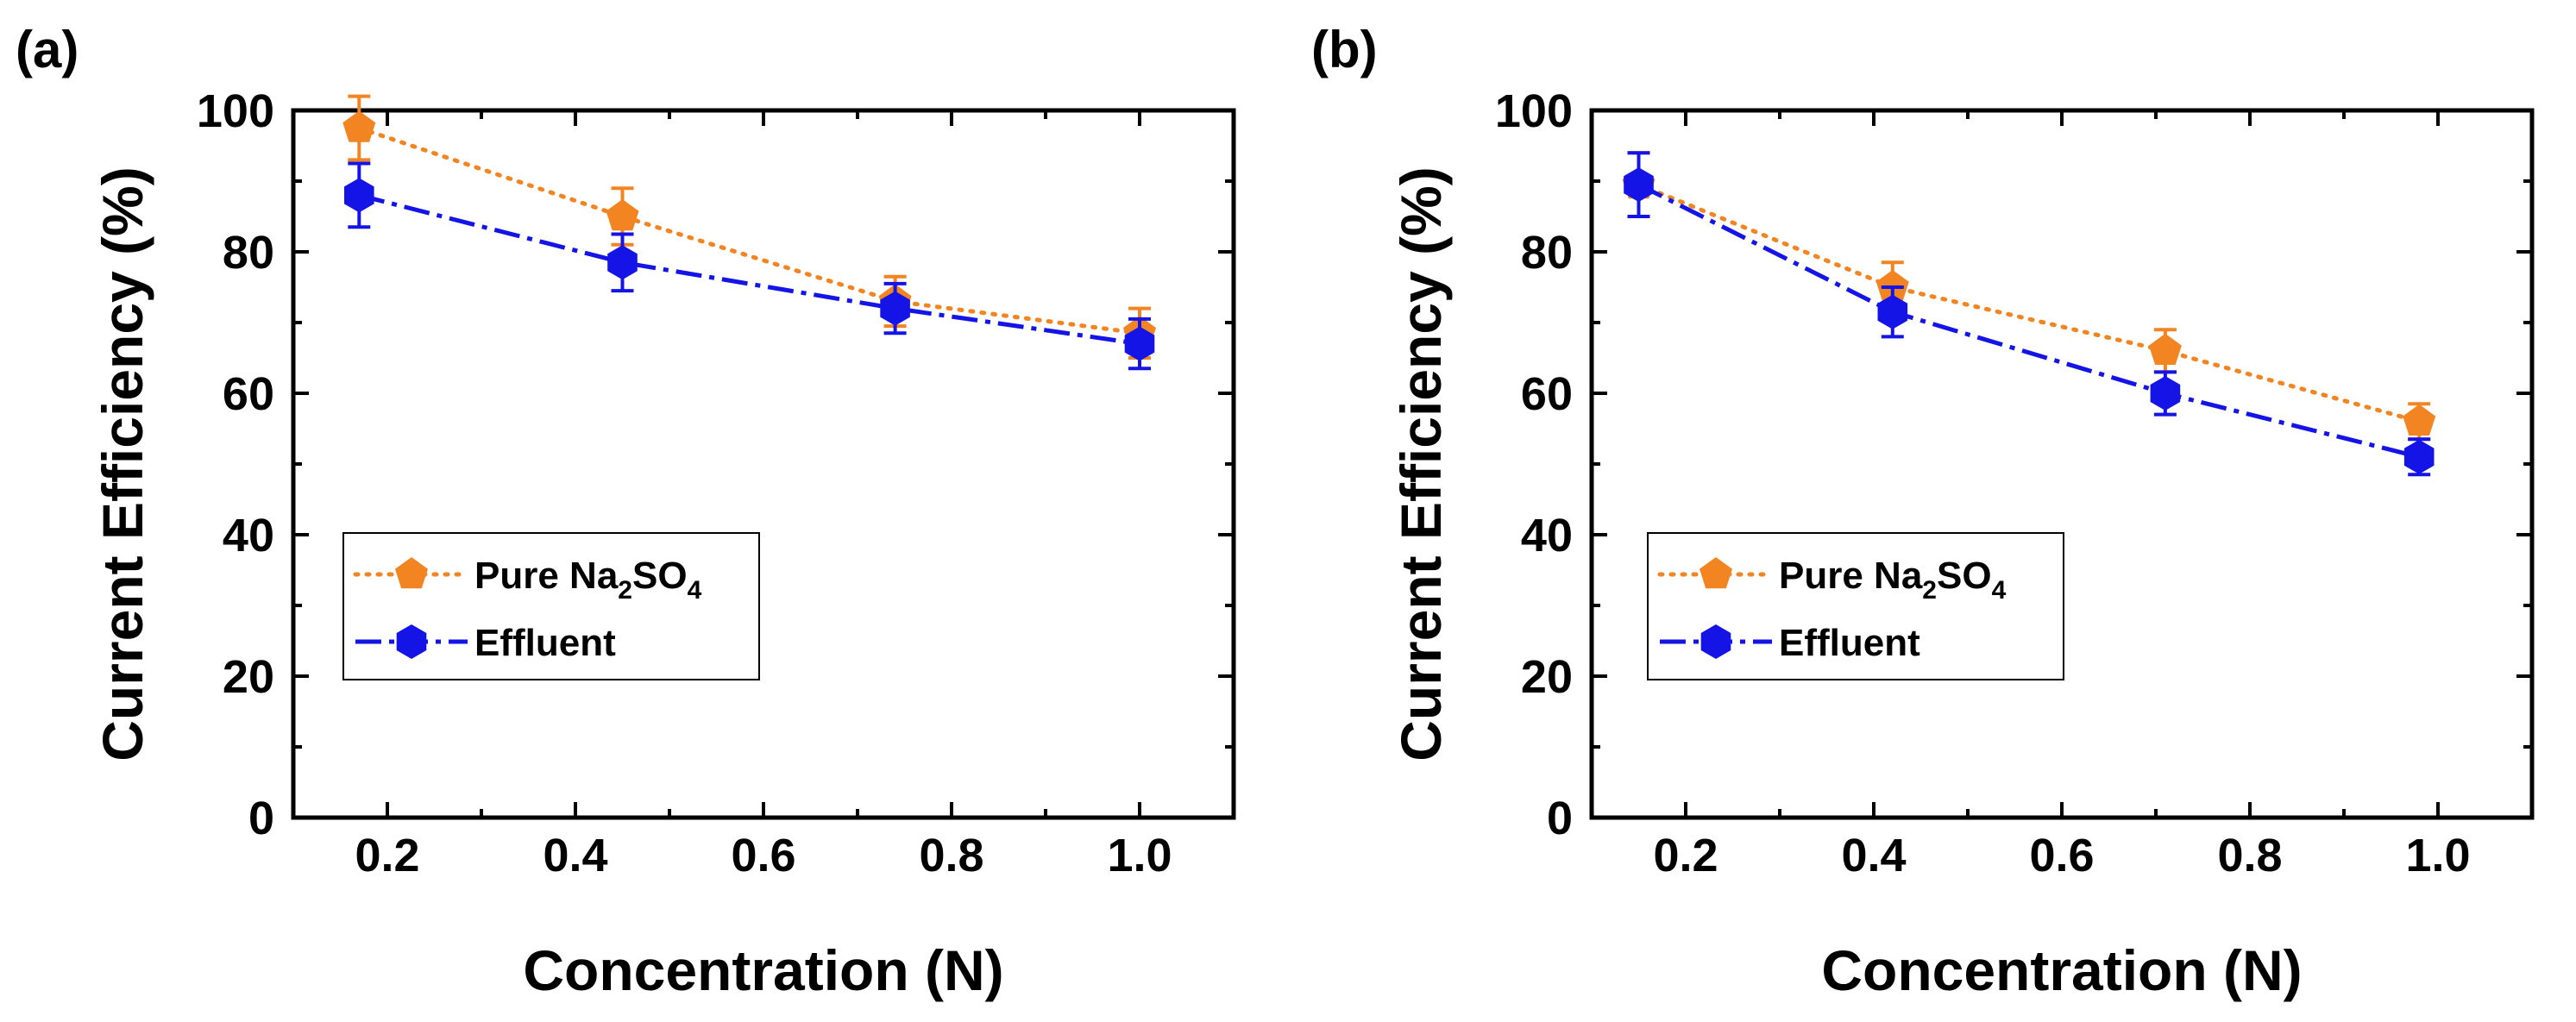 The width and height of the screenshot is (2576, 1022). What do you see at coordinates (1547, 535) in the screenshot?
I see `panel-b-y-tick-label: 40` at bounding box center [1547, 535].